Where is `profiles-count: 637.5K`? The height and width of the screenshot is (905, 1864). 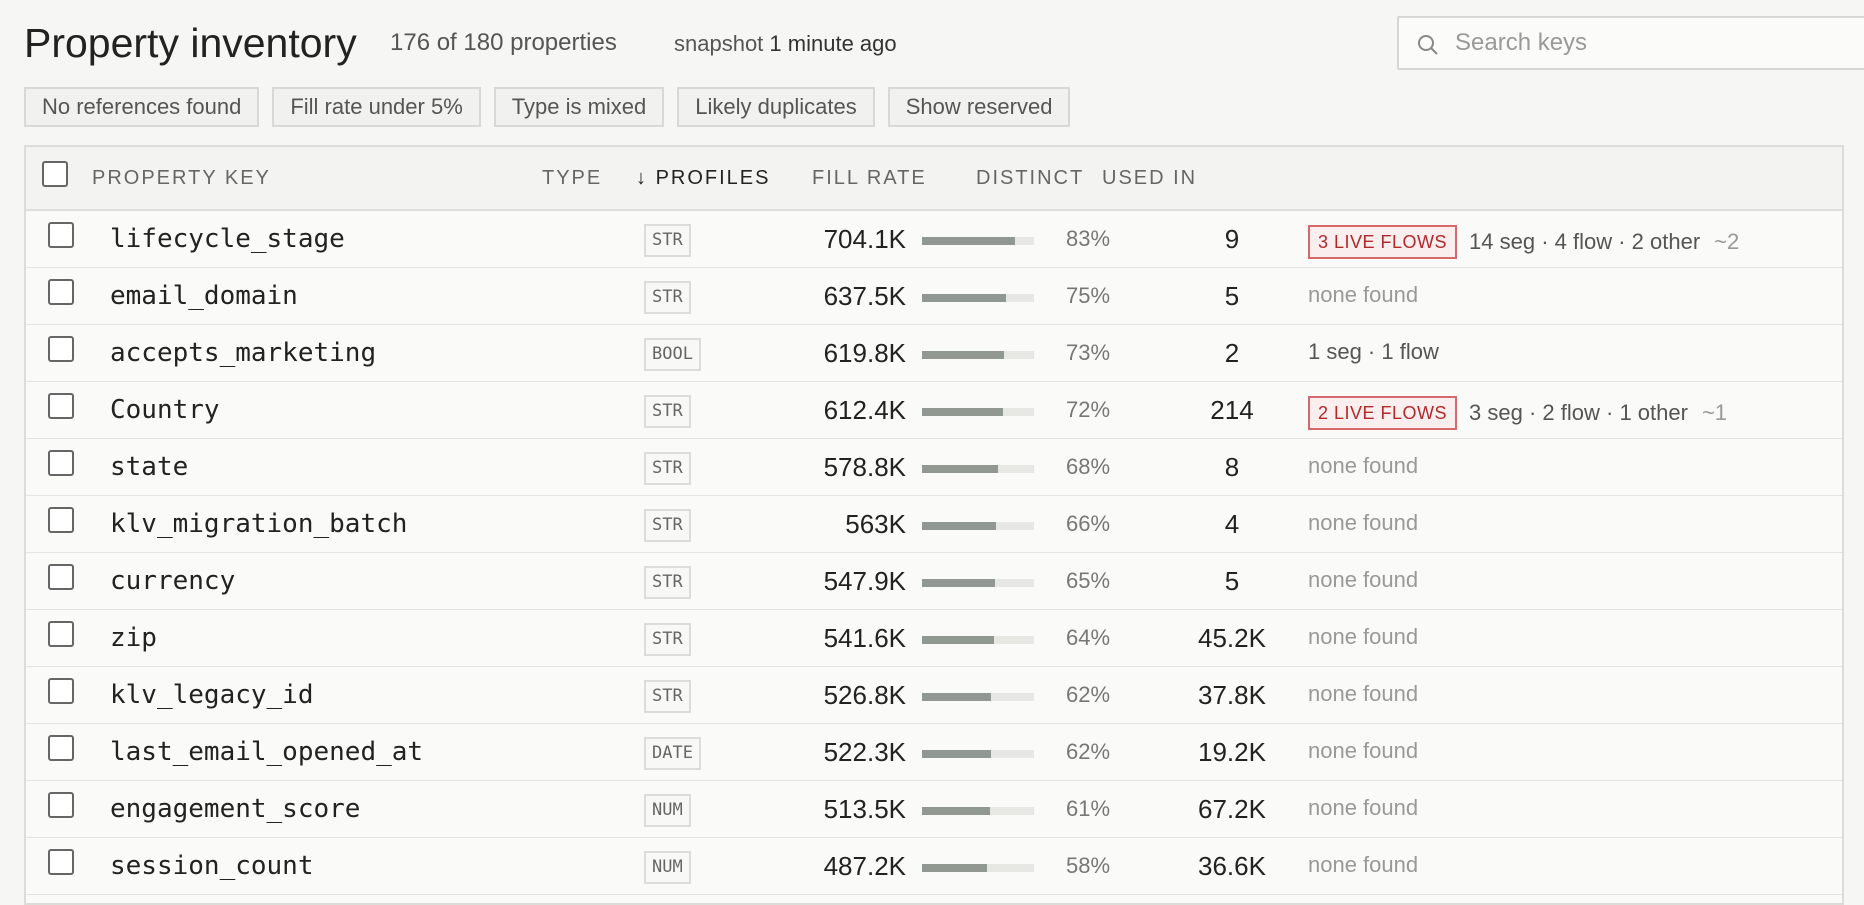 profiles-count: 637.5K is located at coordinates (864, 296).